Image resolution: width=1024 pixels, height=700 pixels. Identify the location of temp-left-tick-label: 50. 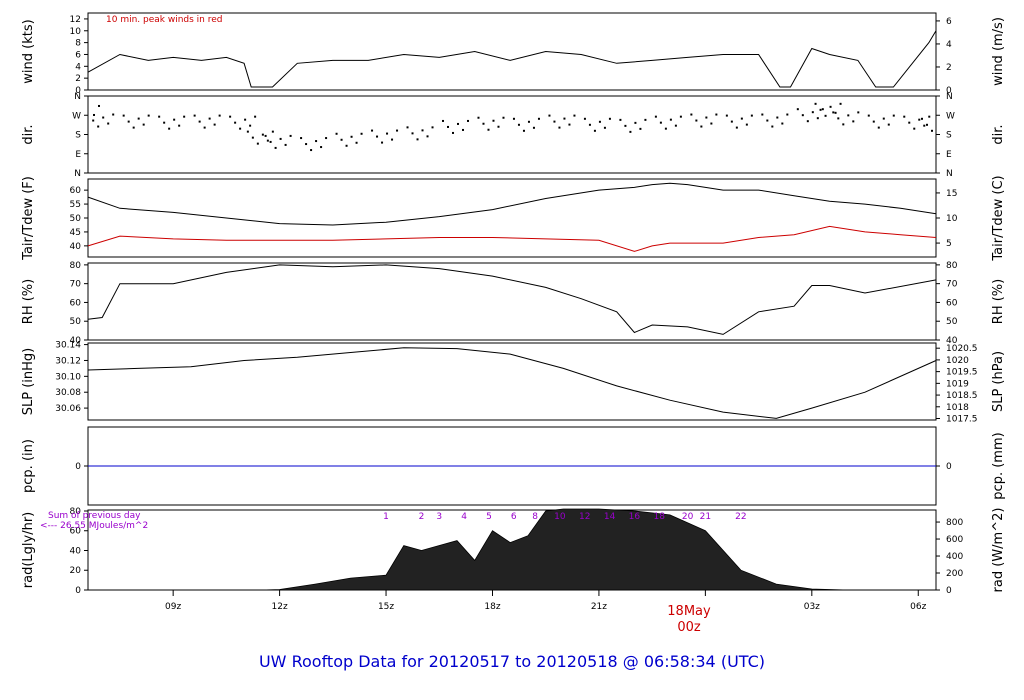
(76, 219).